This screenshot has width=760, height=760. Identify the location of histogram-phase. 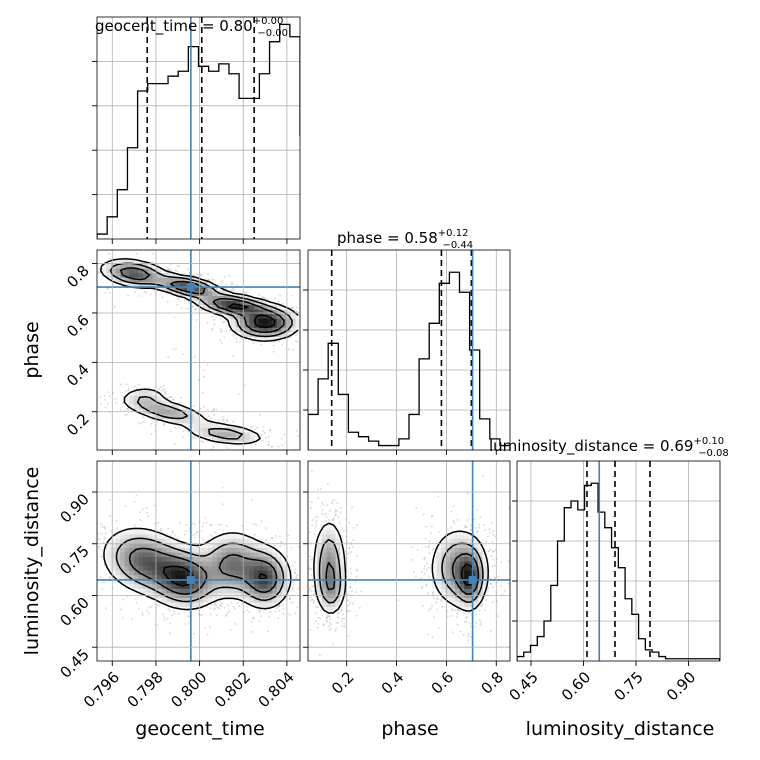
(407, 352).